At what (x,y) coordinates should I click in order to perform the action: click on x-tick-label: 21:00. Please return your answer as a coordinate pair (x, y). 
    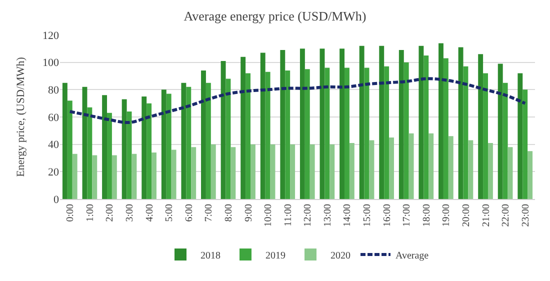
    Looking at the image, I should click on (486, 215).